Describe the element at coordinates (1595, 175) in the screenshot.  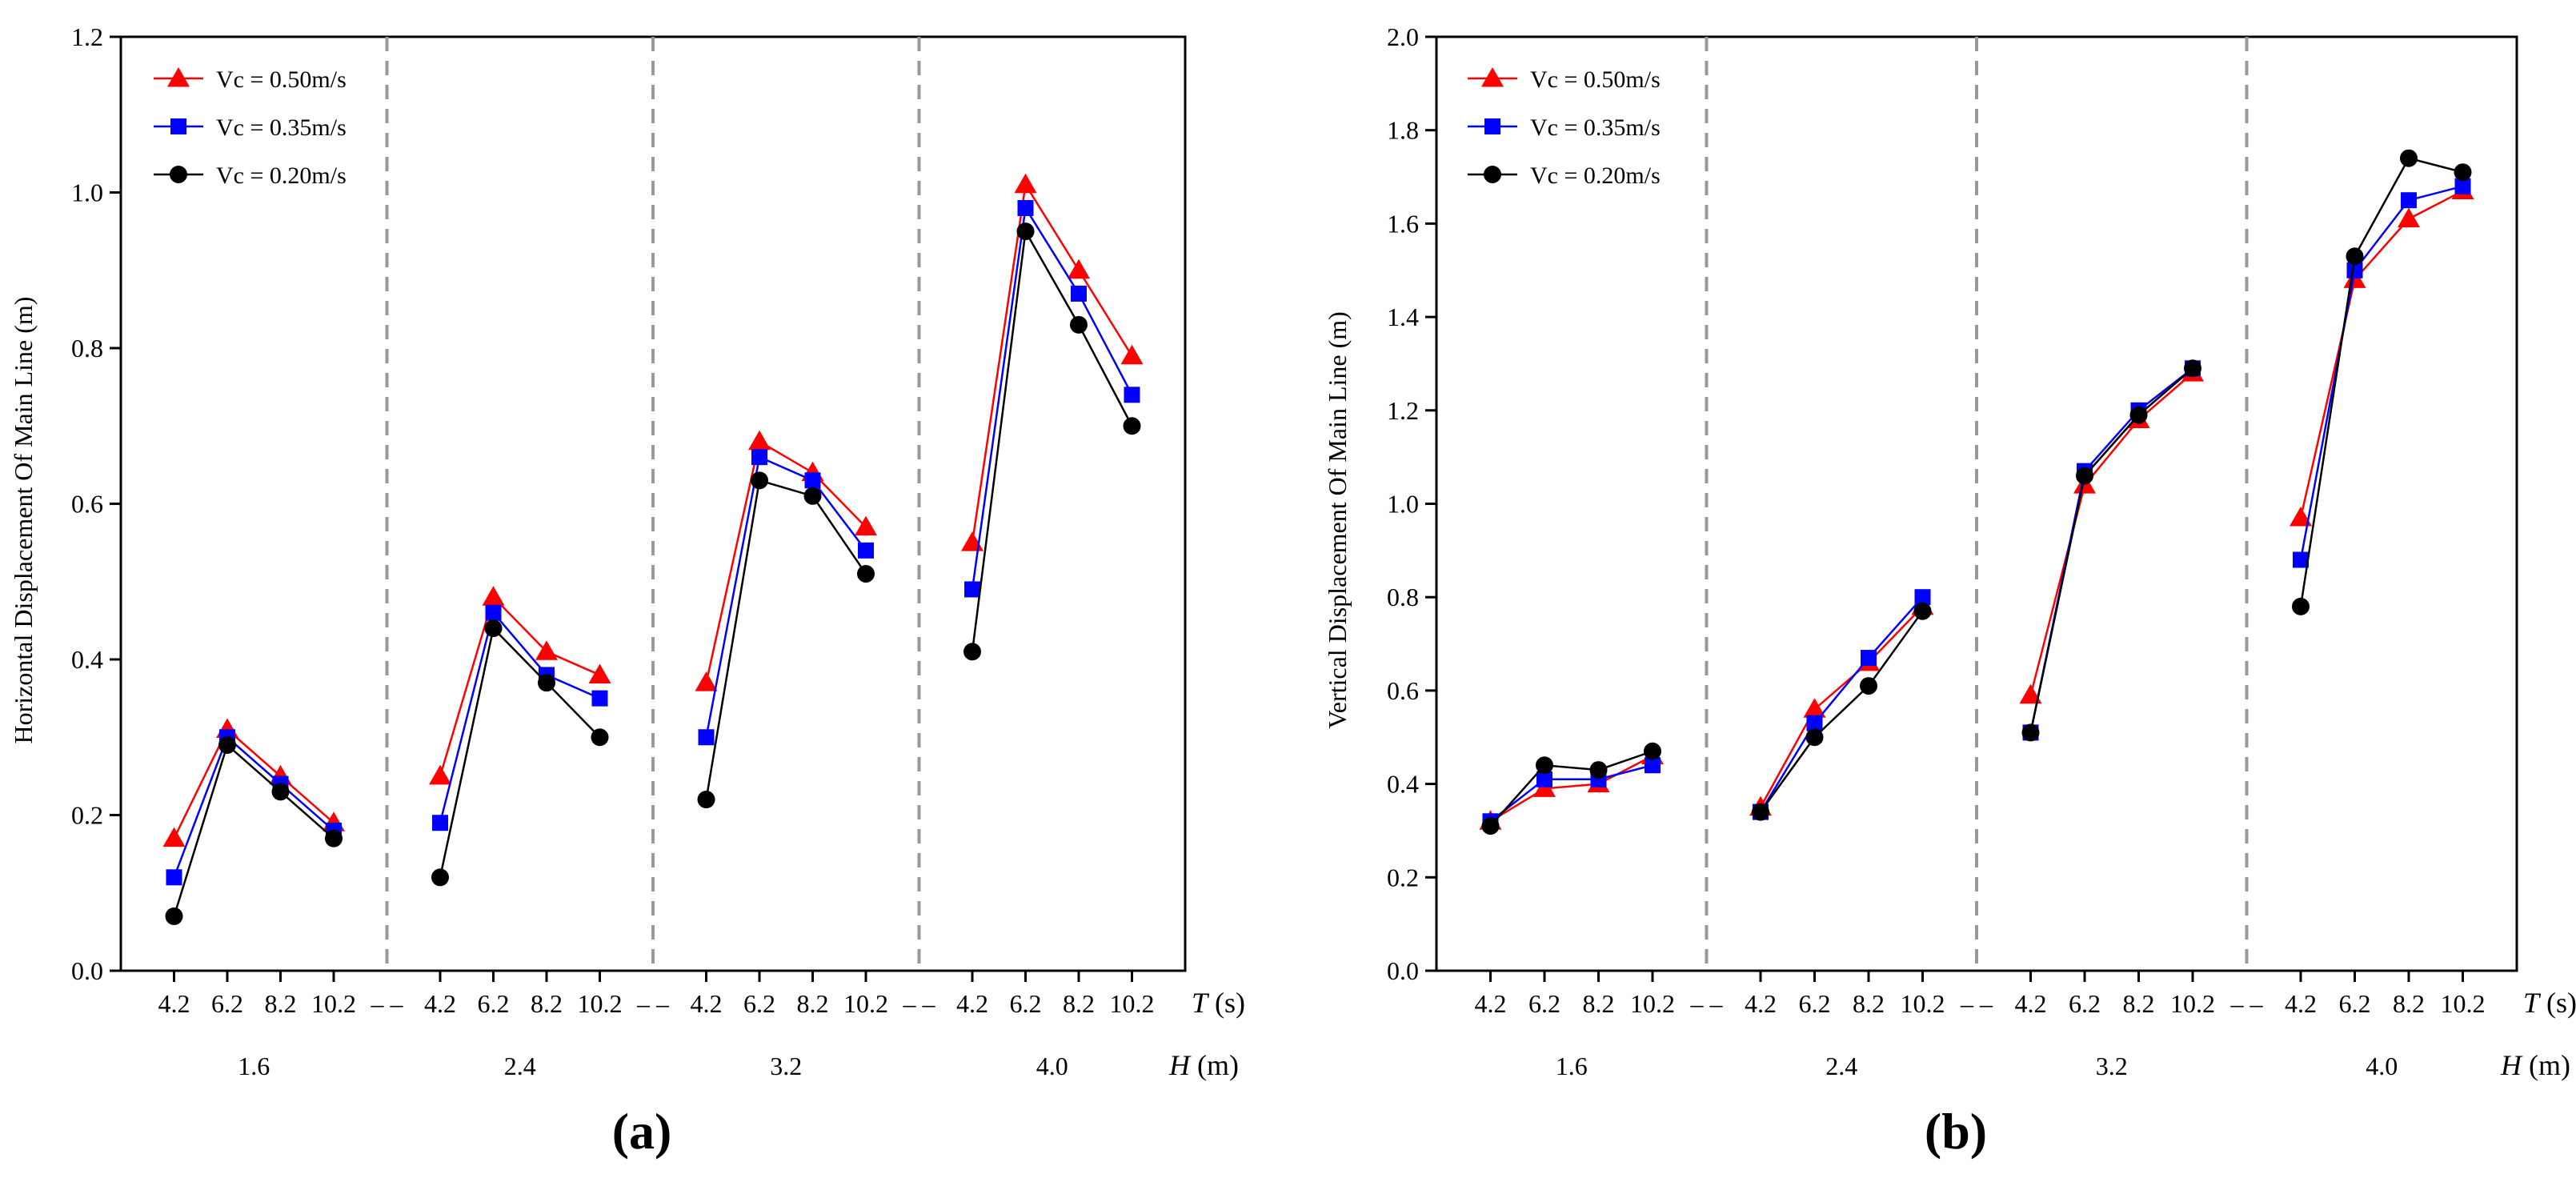
I see `chart-b-legend-label: Vc = 0.20m/s` at that location.